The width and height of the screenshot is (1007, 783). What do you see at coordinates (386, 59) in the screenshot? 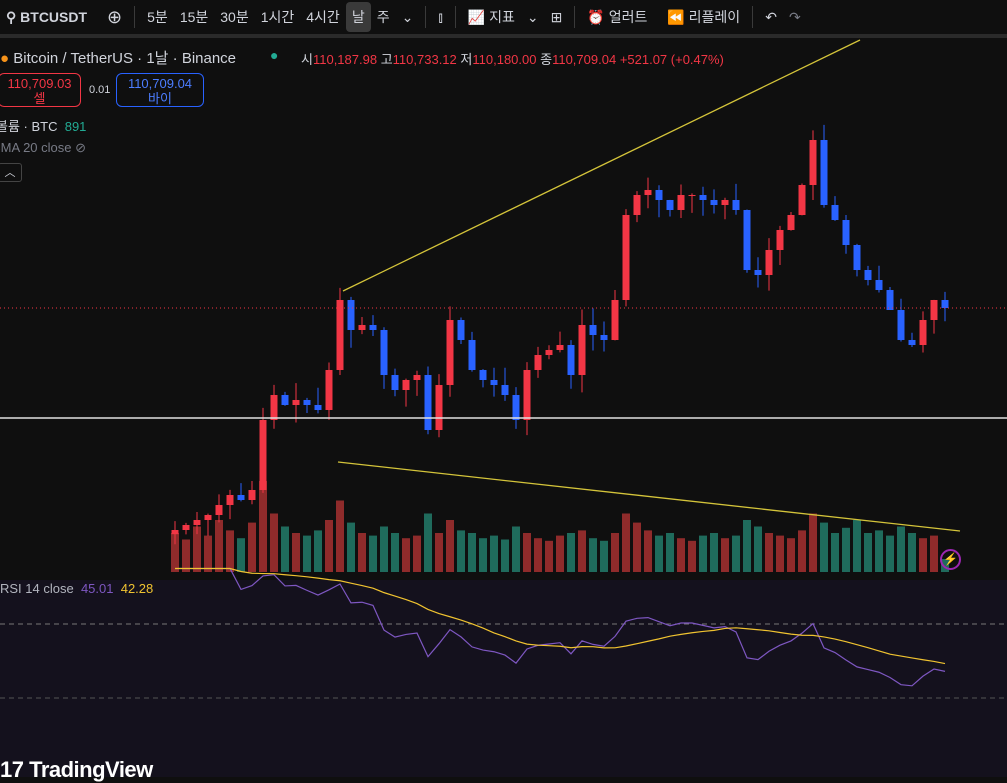
I see `high-label: 고` at bounding box center [386, 59].